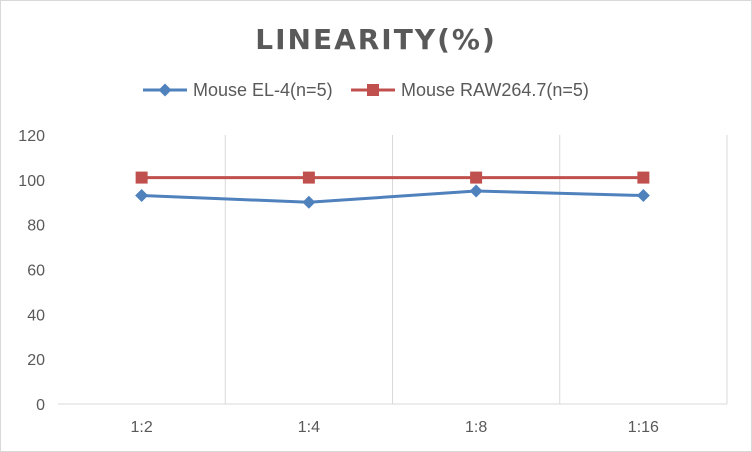 The height and width of the screenshot is (452, 752). I want to click on chart-title: LINEARITY(%), so click(376, 39).